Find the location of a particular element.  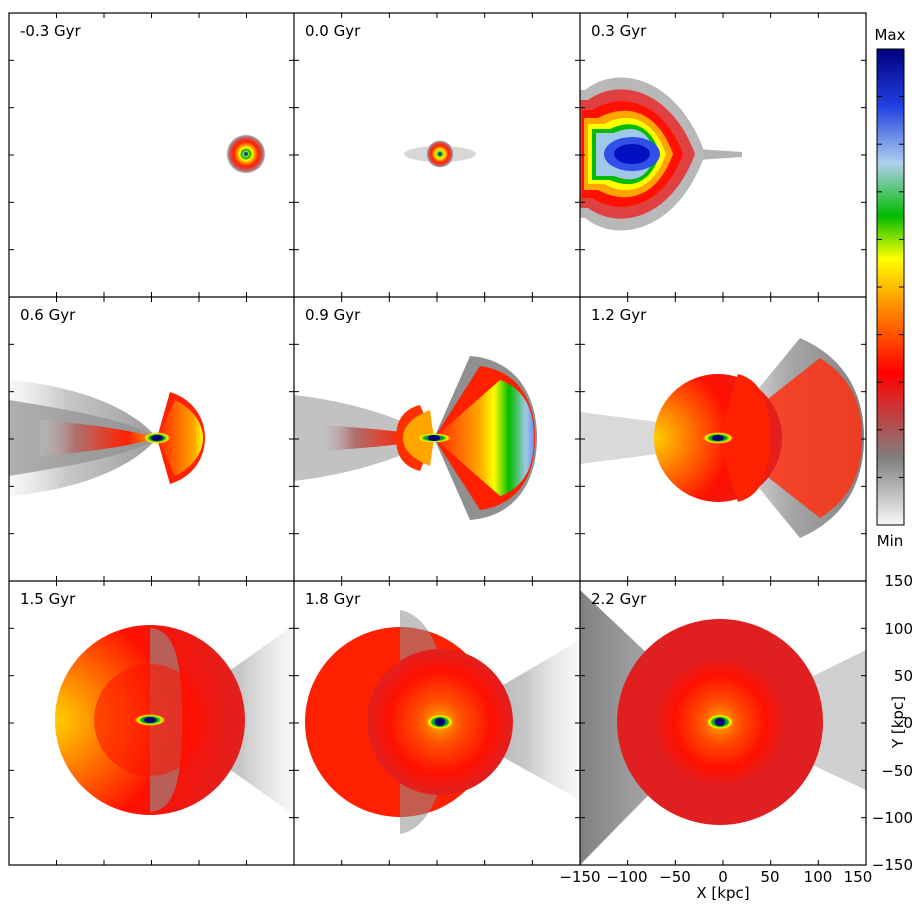

panel-9-density is located at coordinates (723, 727).